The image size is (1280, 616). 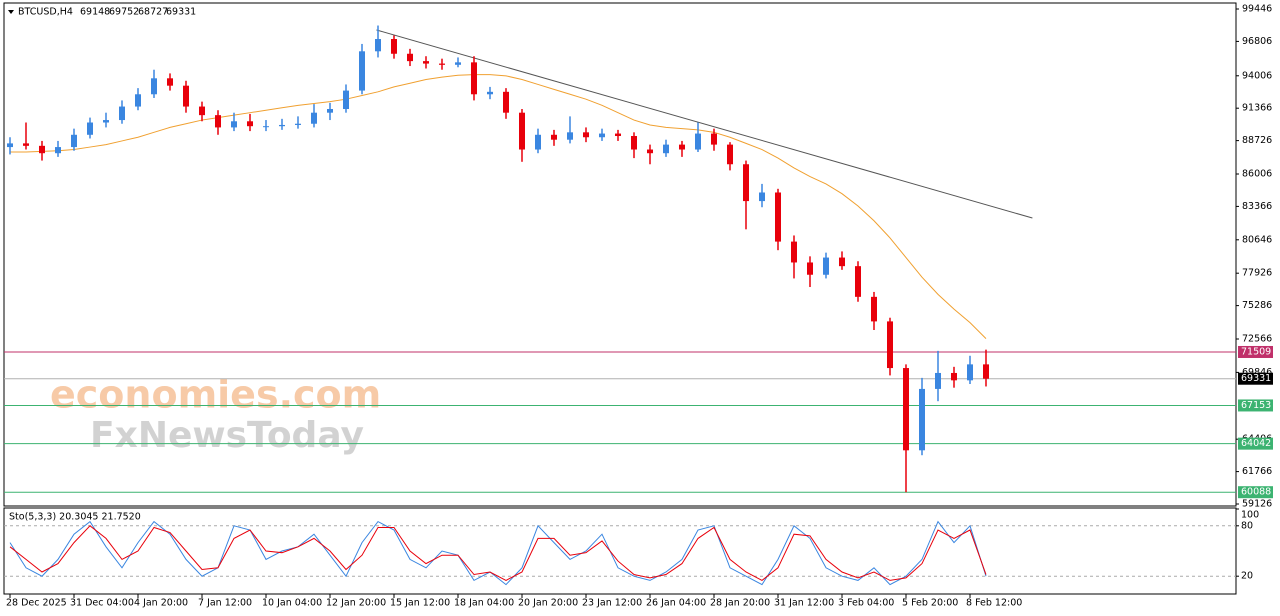 What do you see at coordinates (356, 603) in the screenshot?
I see `x-tick-label: 12 Jan 20:00` at bounding box center [356, 603].